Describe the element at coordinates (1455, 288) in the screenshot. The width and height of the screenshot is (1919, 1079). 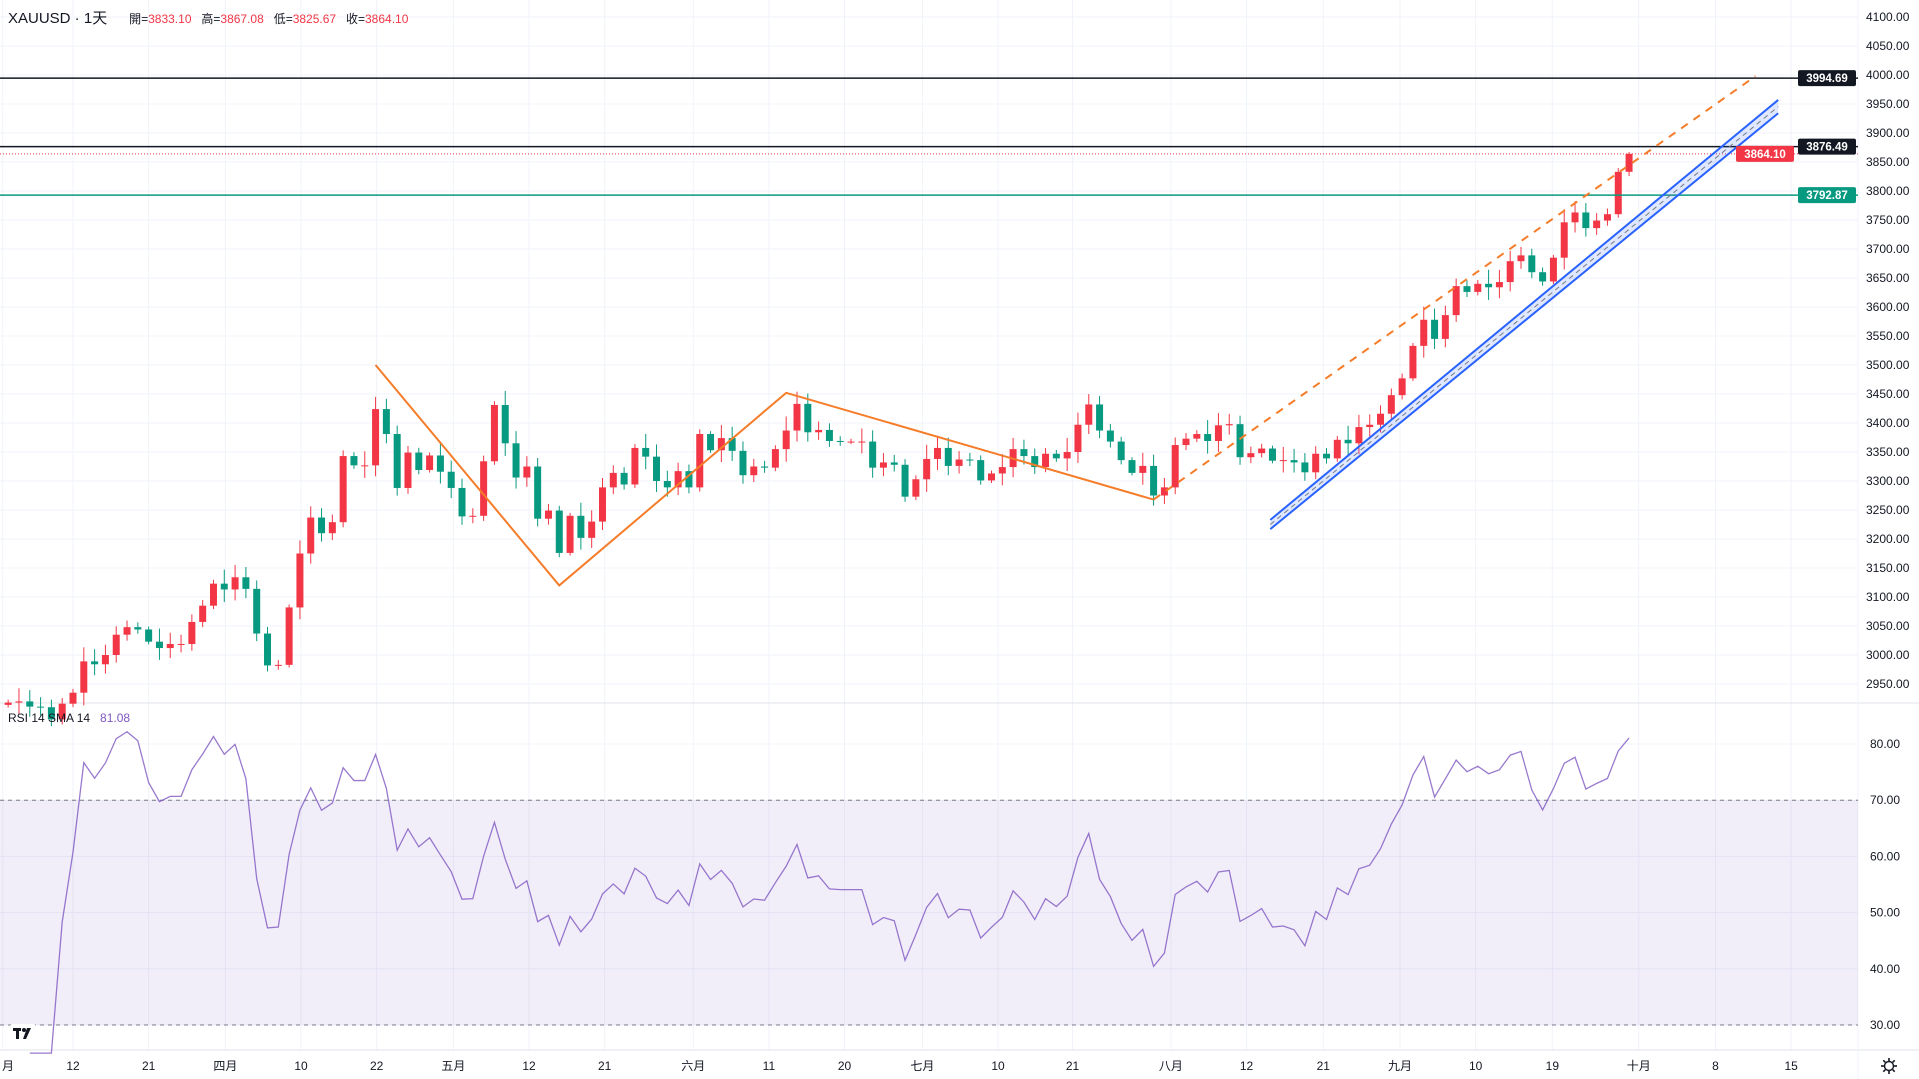
I see `dashed-trendline` at that location.